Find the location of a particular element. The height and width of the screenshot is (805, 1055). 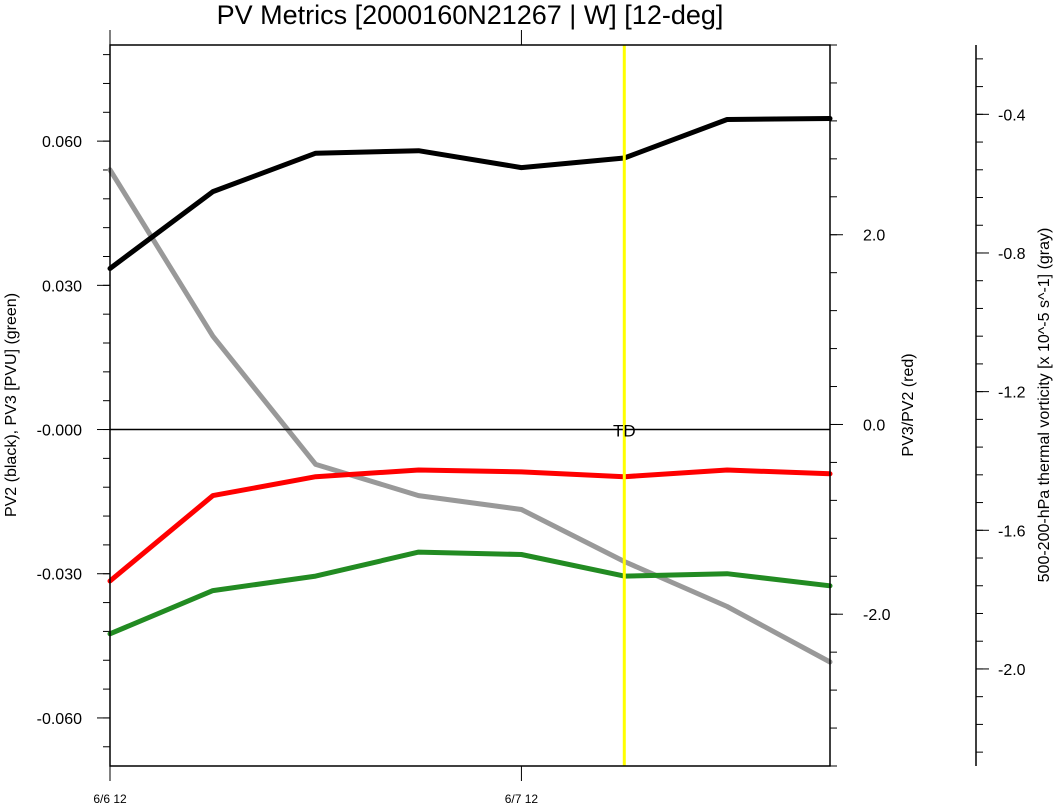

x-tick-label: 6/7 12 is located at coordinates (522, 798).